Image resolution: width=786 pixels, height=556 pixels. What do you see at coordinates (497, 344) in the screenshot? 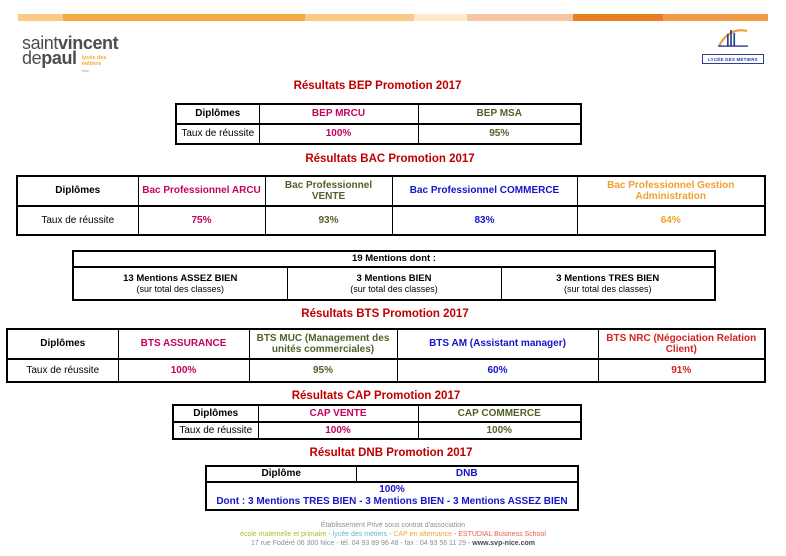
I see `bts-col-am: BTS AM (Assistant manager)` at bounding box center [497, 344].